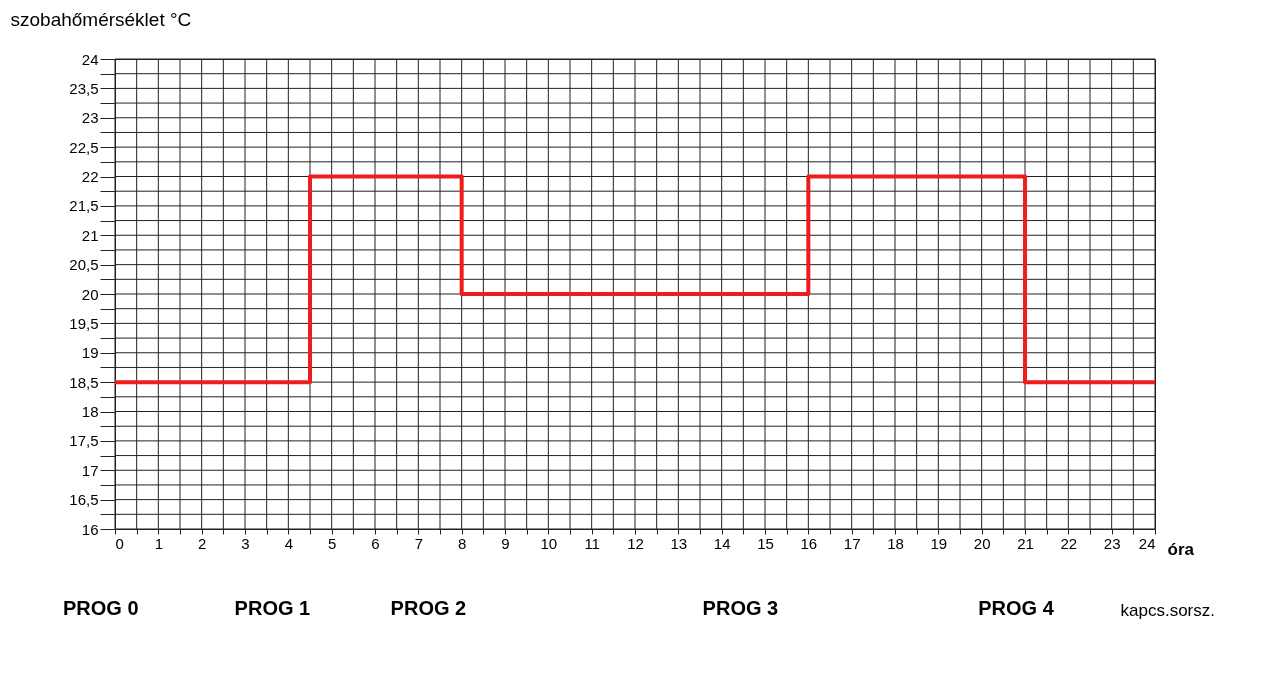 The height and width of the screenshot is (696, 1280). I want to click on x-tick-label: 23, so click(1112, 543).